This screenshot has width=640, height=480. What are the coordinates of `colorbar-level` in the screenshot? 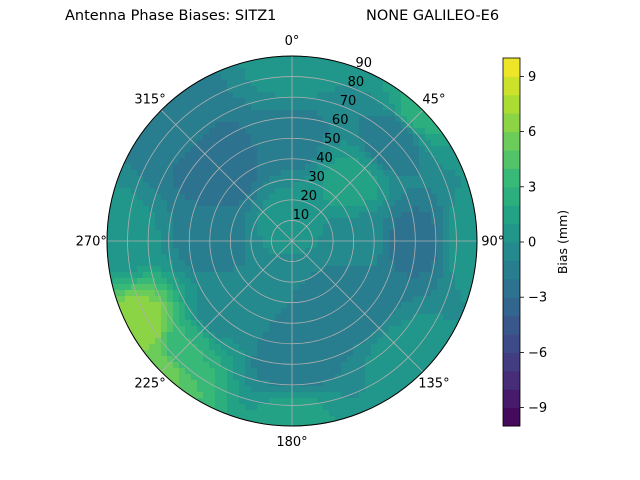 It's located at (511, 196).